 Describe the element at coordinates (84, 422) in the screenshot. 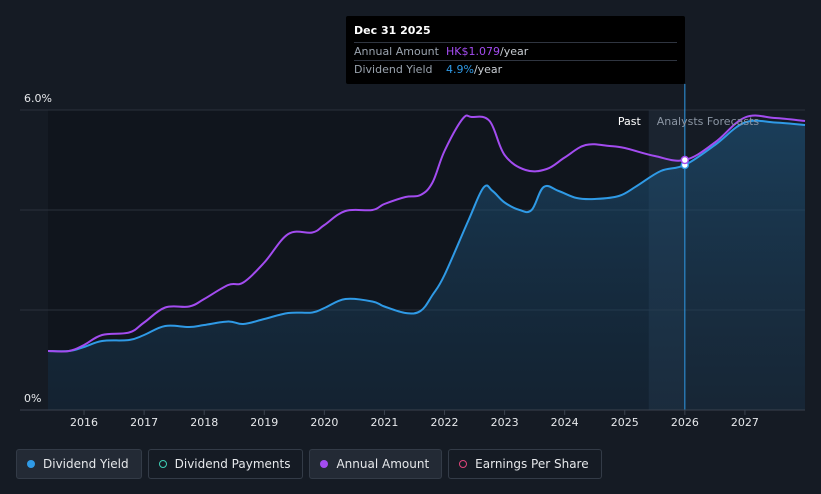

I see `x-tick-label: 2016` at that location.